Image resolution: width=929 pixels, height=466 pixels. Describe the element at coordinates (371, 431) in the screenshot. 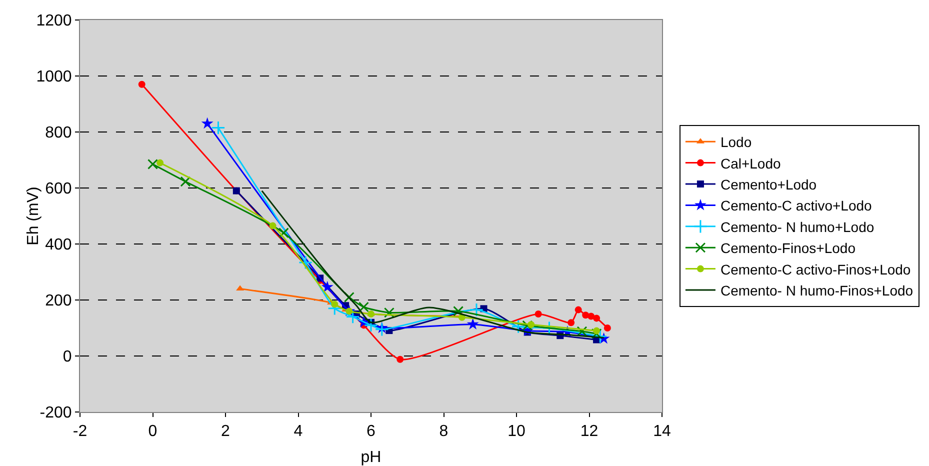

I see `x-tick-label: 6` at that location.